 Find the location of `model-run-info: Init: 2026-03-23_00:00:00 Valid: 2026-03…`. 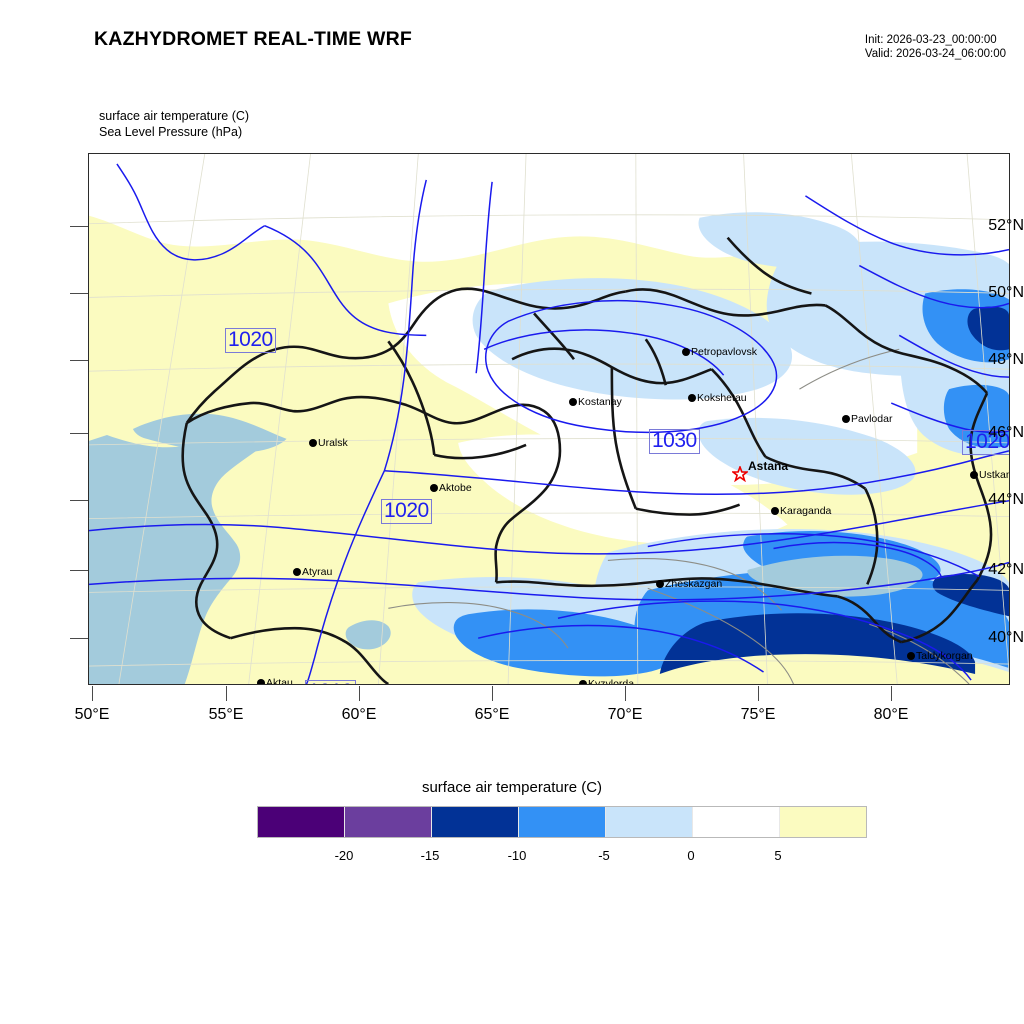

model-run-info: Init: 2026-03-23_00:00:00 Valid: 2026-03… is located at coordinates (935, 47).